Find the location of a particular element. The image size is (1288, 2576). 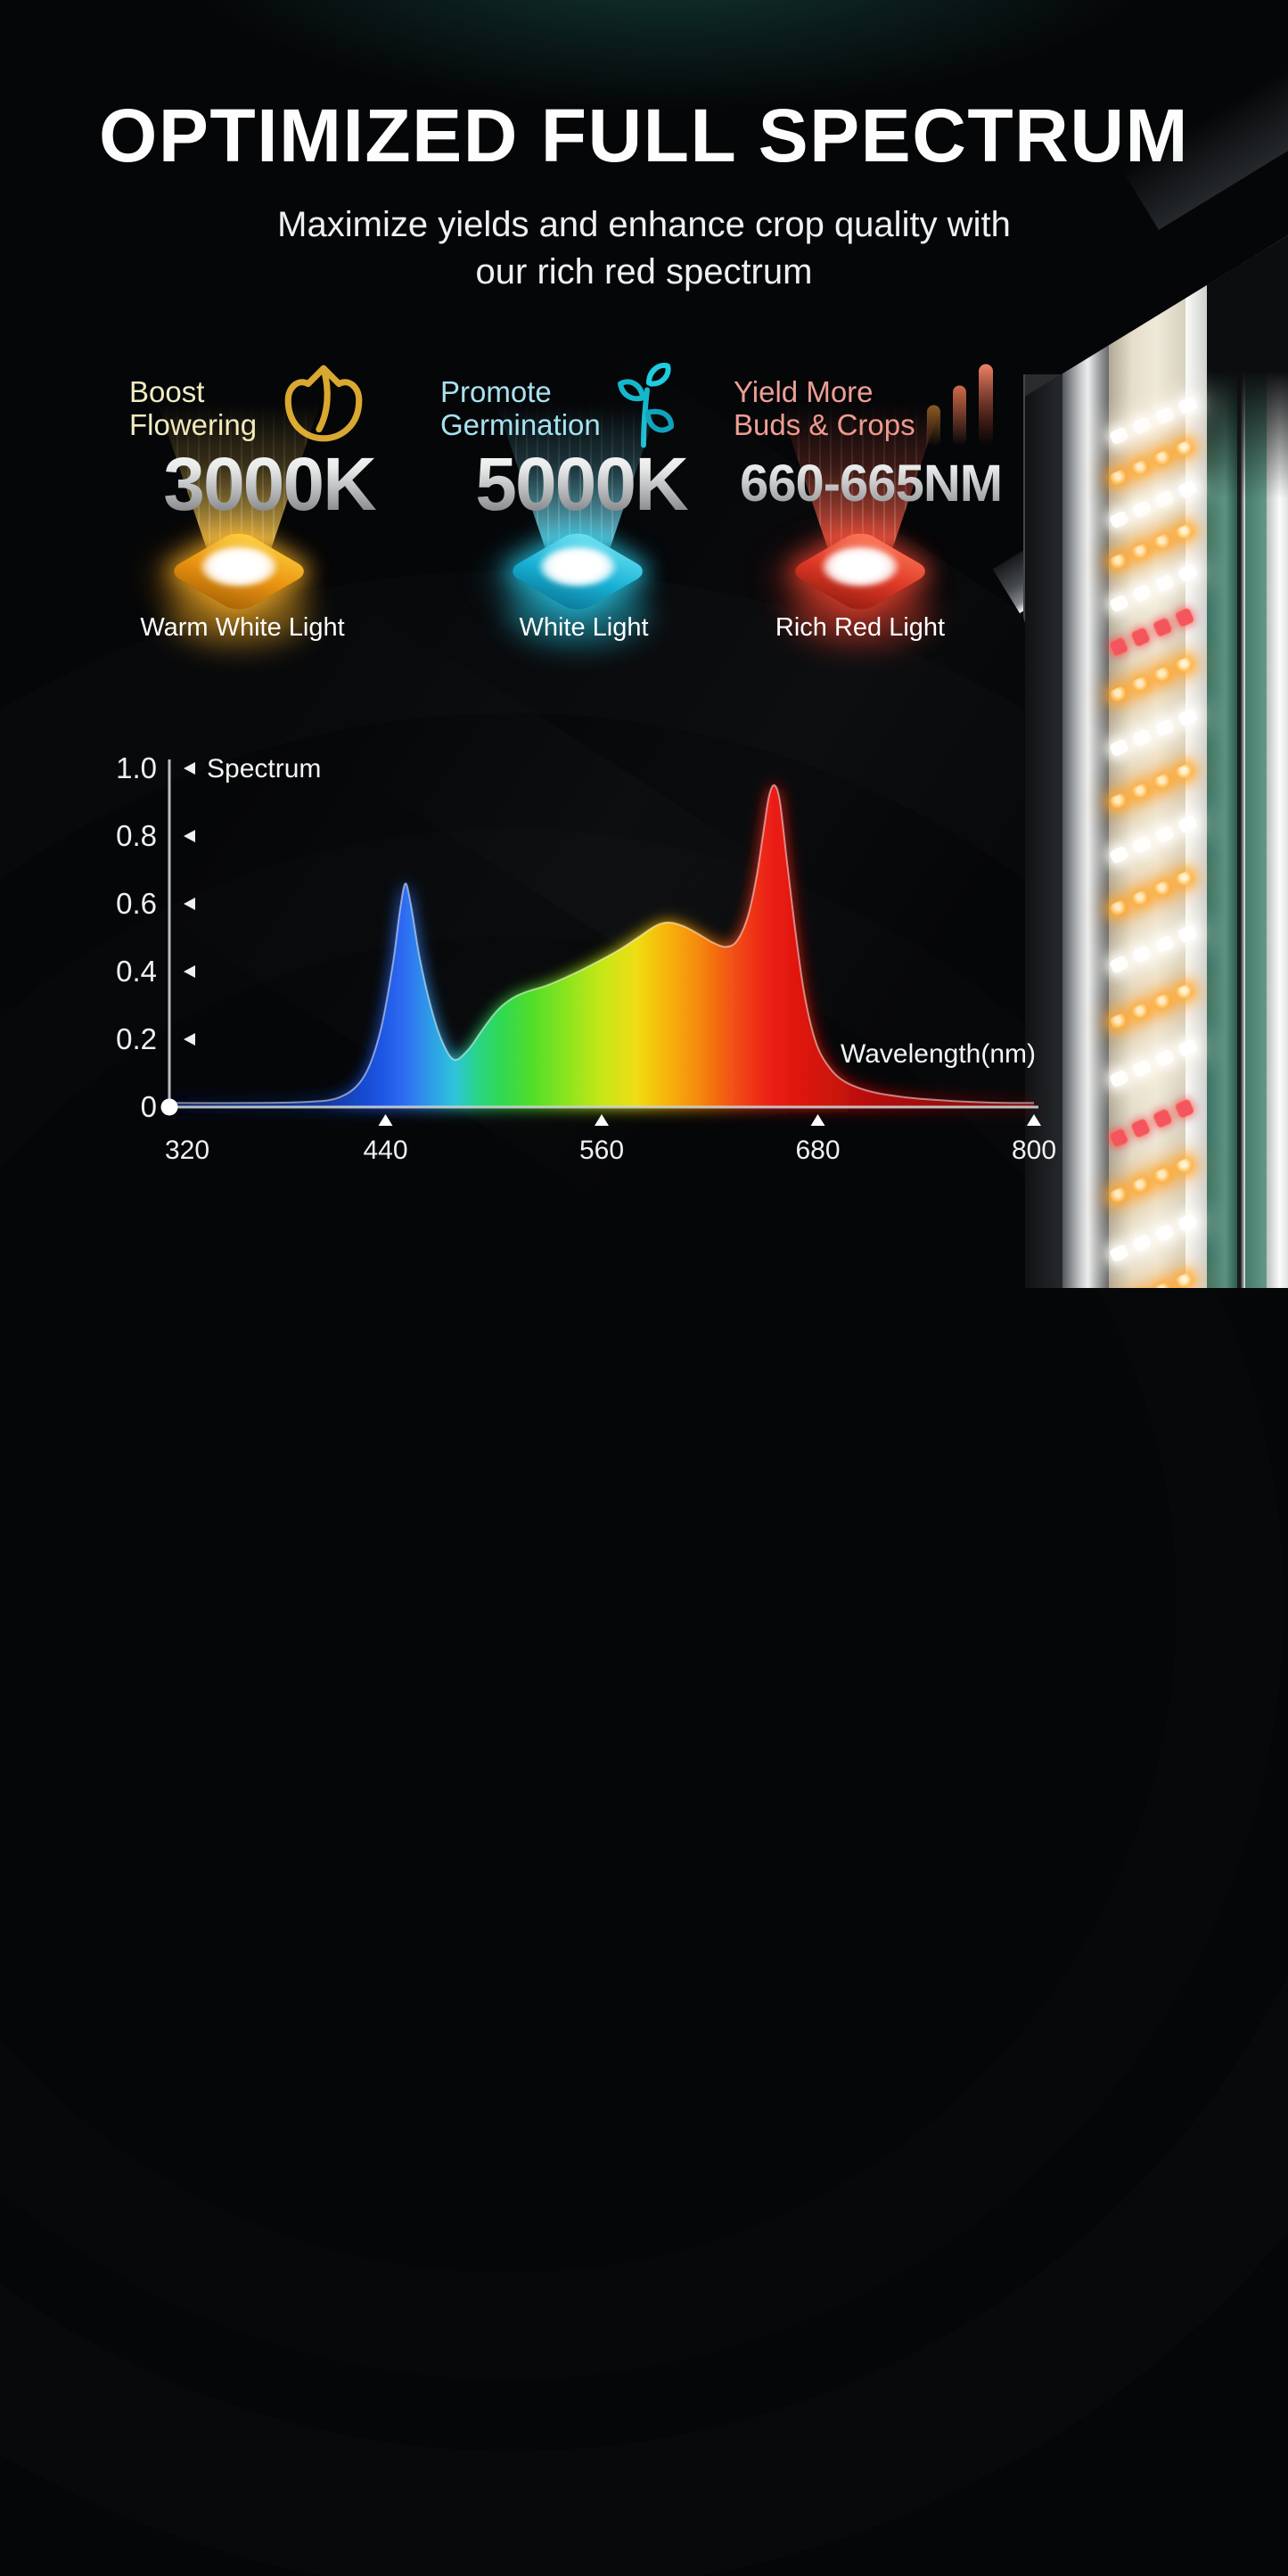

backdrop-shadow is located at coordinates (1248, 367).